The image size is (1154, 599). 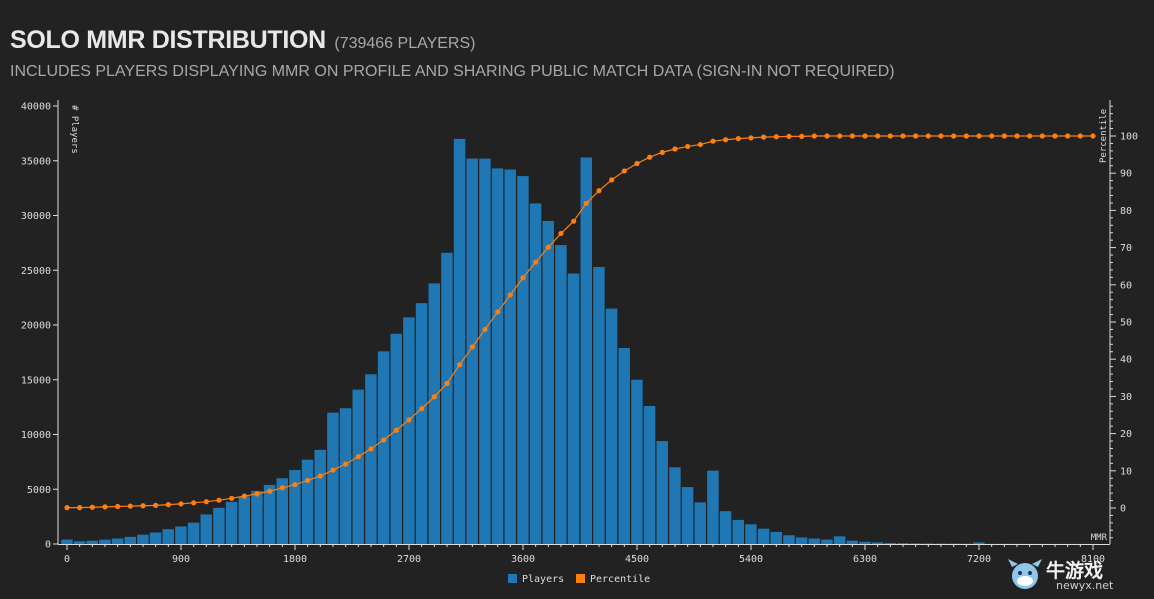 I want to click on legend-label: Players, so click(x=543, y=579).